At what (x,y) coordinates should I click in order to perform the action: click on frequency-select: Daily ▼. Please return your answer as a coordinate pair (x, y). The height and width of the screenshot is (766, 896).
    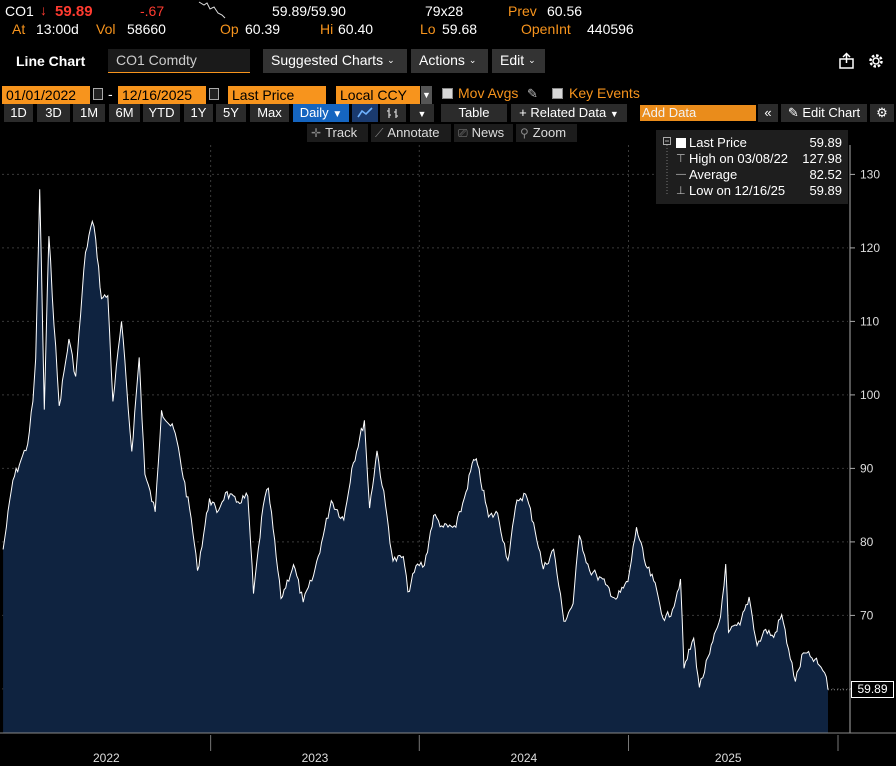
    Looking at the image, I should click on (321, 113).